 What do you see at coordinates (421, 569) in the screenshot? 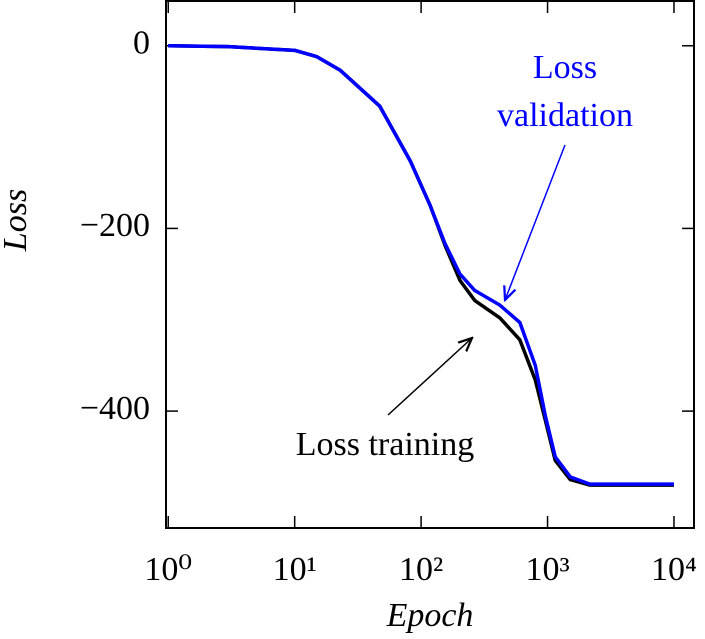
I see `x-tick-label: 10²` at bounding box center [421, 569].